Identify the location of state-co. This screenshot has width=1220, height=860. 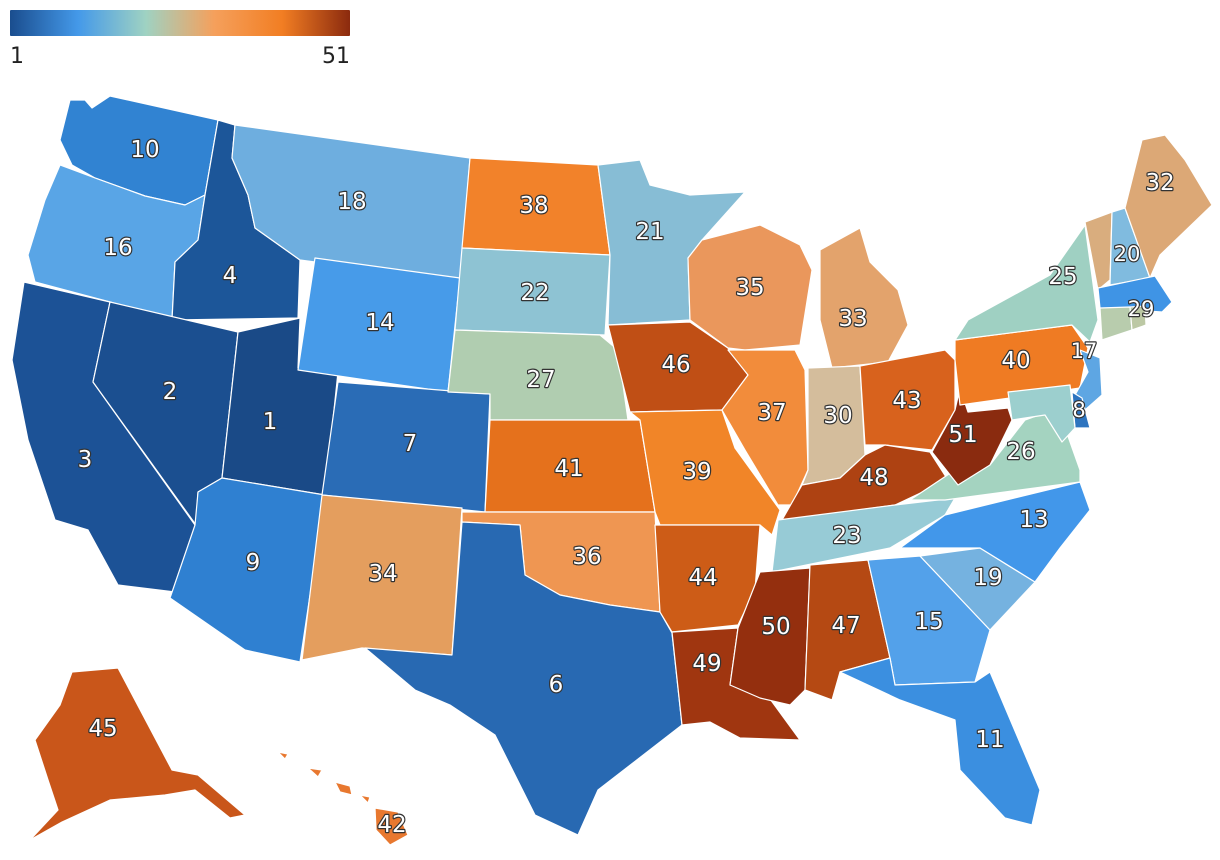
(406, 447).